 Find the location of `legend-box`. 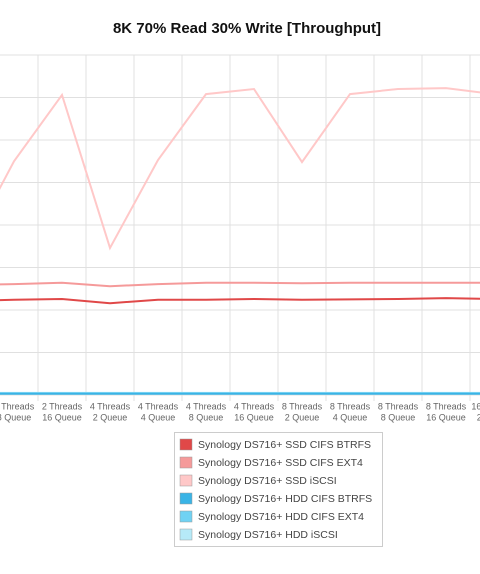

legend-box is located at coordinates (278, 489).